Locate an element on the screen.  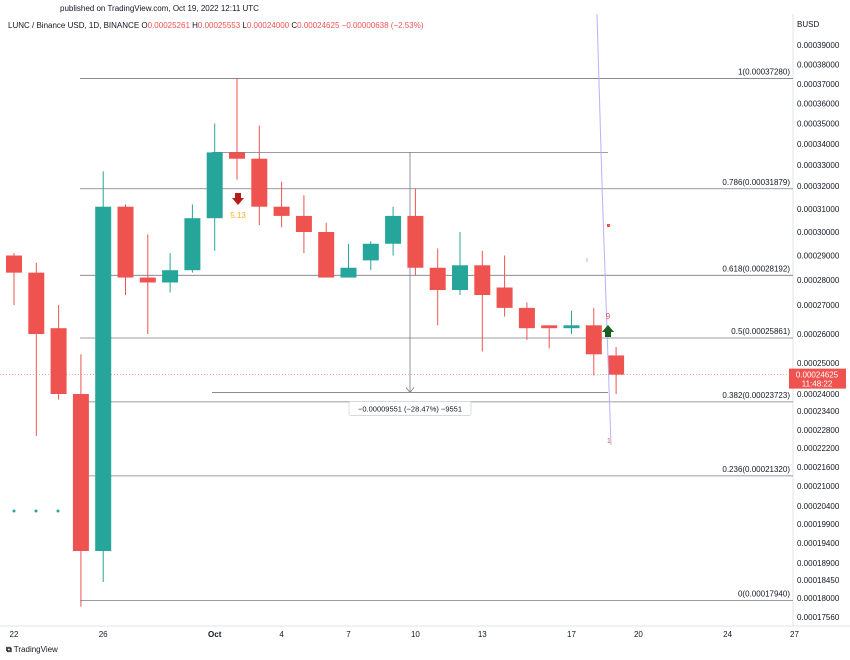
y-tick-label: 0.00034000 is located at coordinates (818, 144).